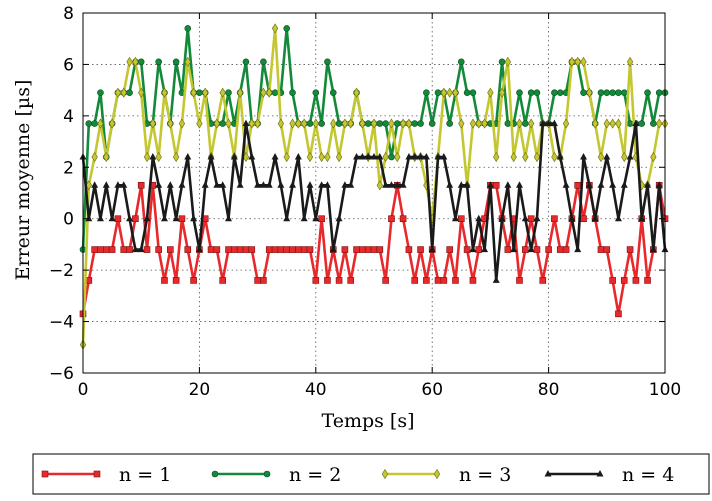 Image resolution: width=712 pixels, height=501 pixels. What do you see at coordinates (23, 180) in the screenshot?
I see `y-axis-label: Erreur moyenne [µs]` at bounding box center [23, 180].